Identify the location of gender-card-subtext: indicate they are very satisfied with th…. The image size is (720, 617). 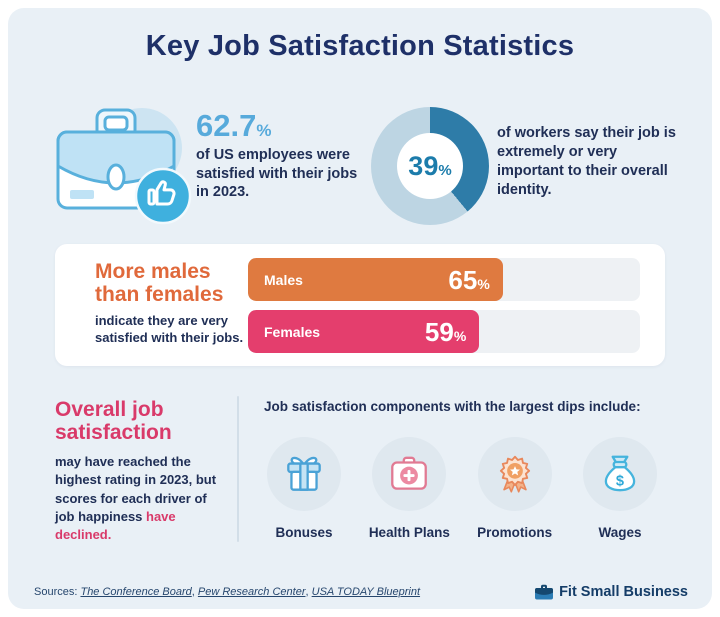
(169, 329).